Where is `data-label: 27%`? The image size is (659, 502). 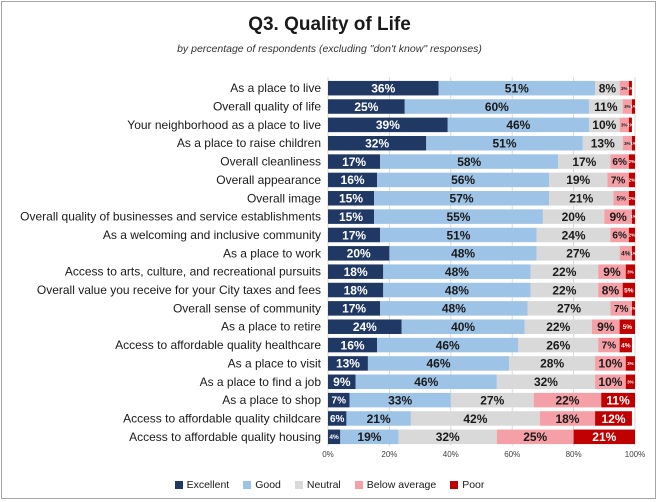 data-label: 27% is located at coordinates (569, 309).